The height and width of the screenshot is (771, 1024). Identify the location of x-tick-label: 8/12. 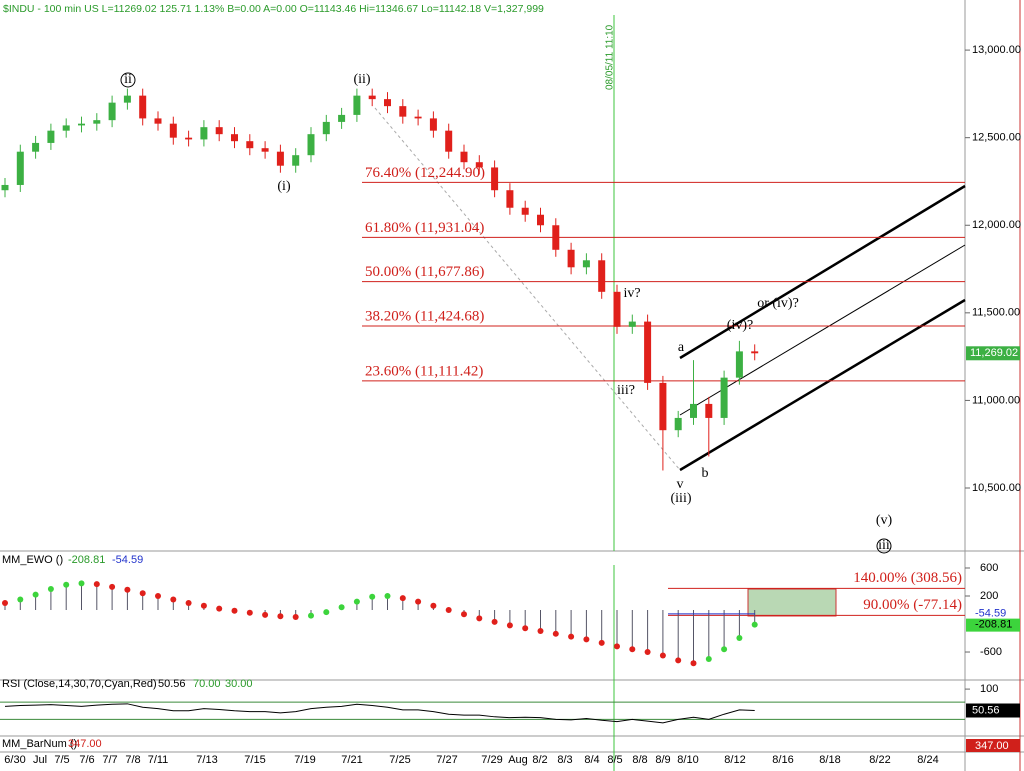
(734, 760).